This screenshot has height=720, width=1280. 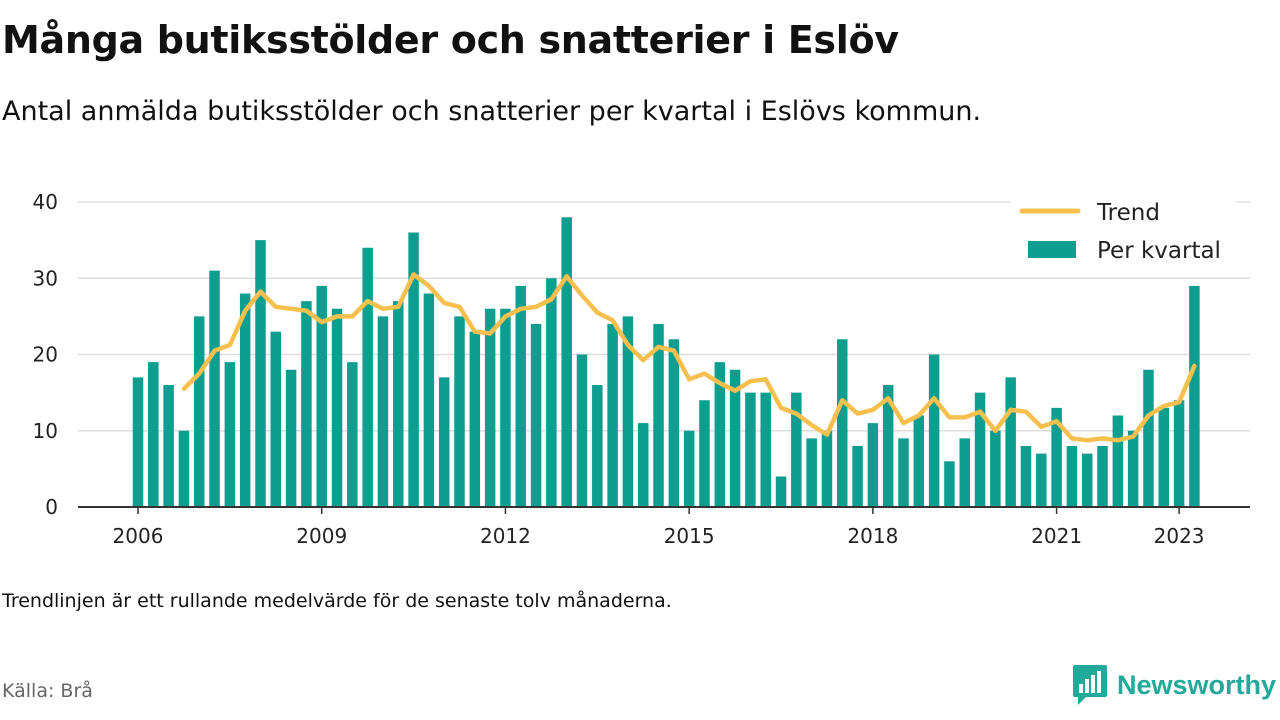 I want to click on y-axis-labels: 0 10 20 30 40, so click(x=45, y=354).